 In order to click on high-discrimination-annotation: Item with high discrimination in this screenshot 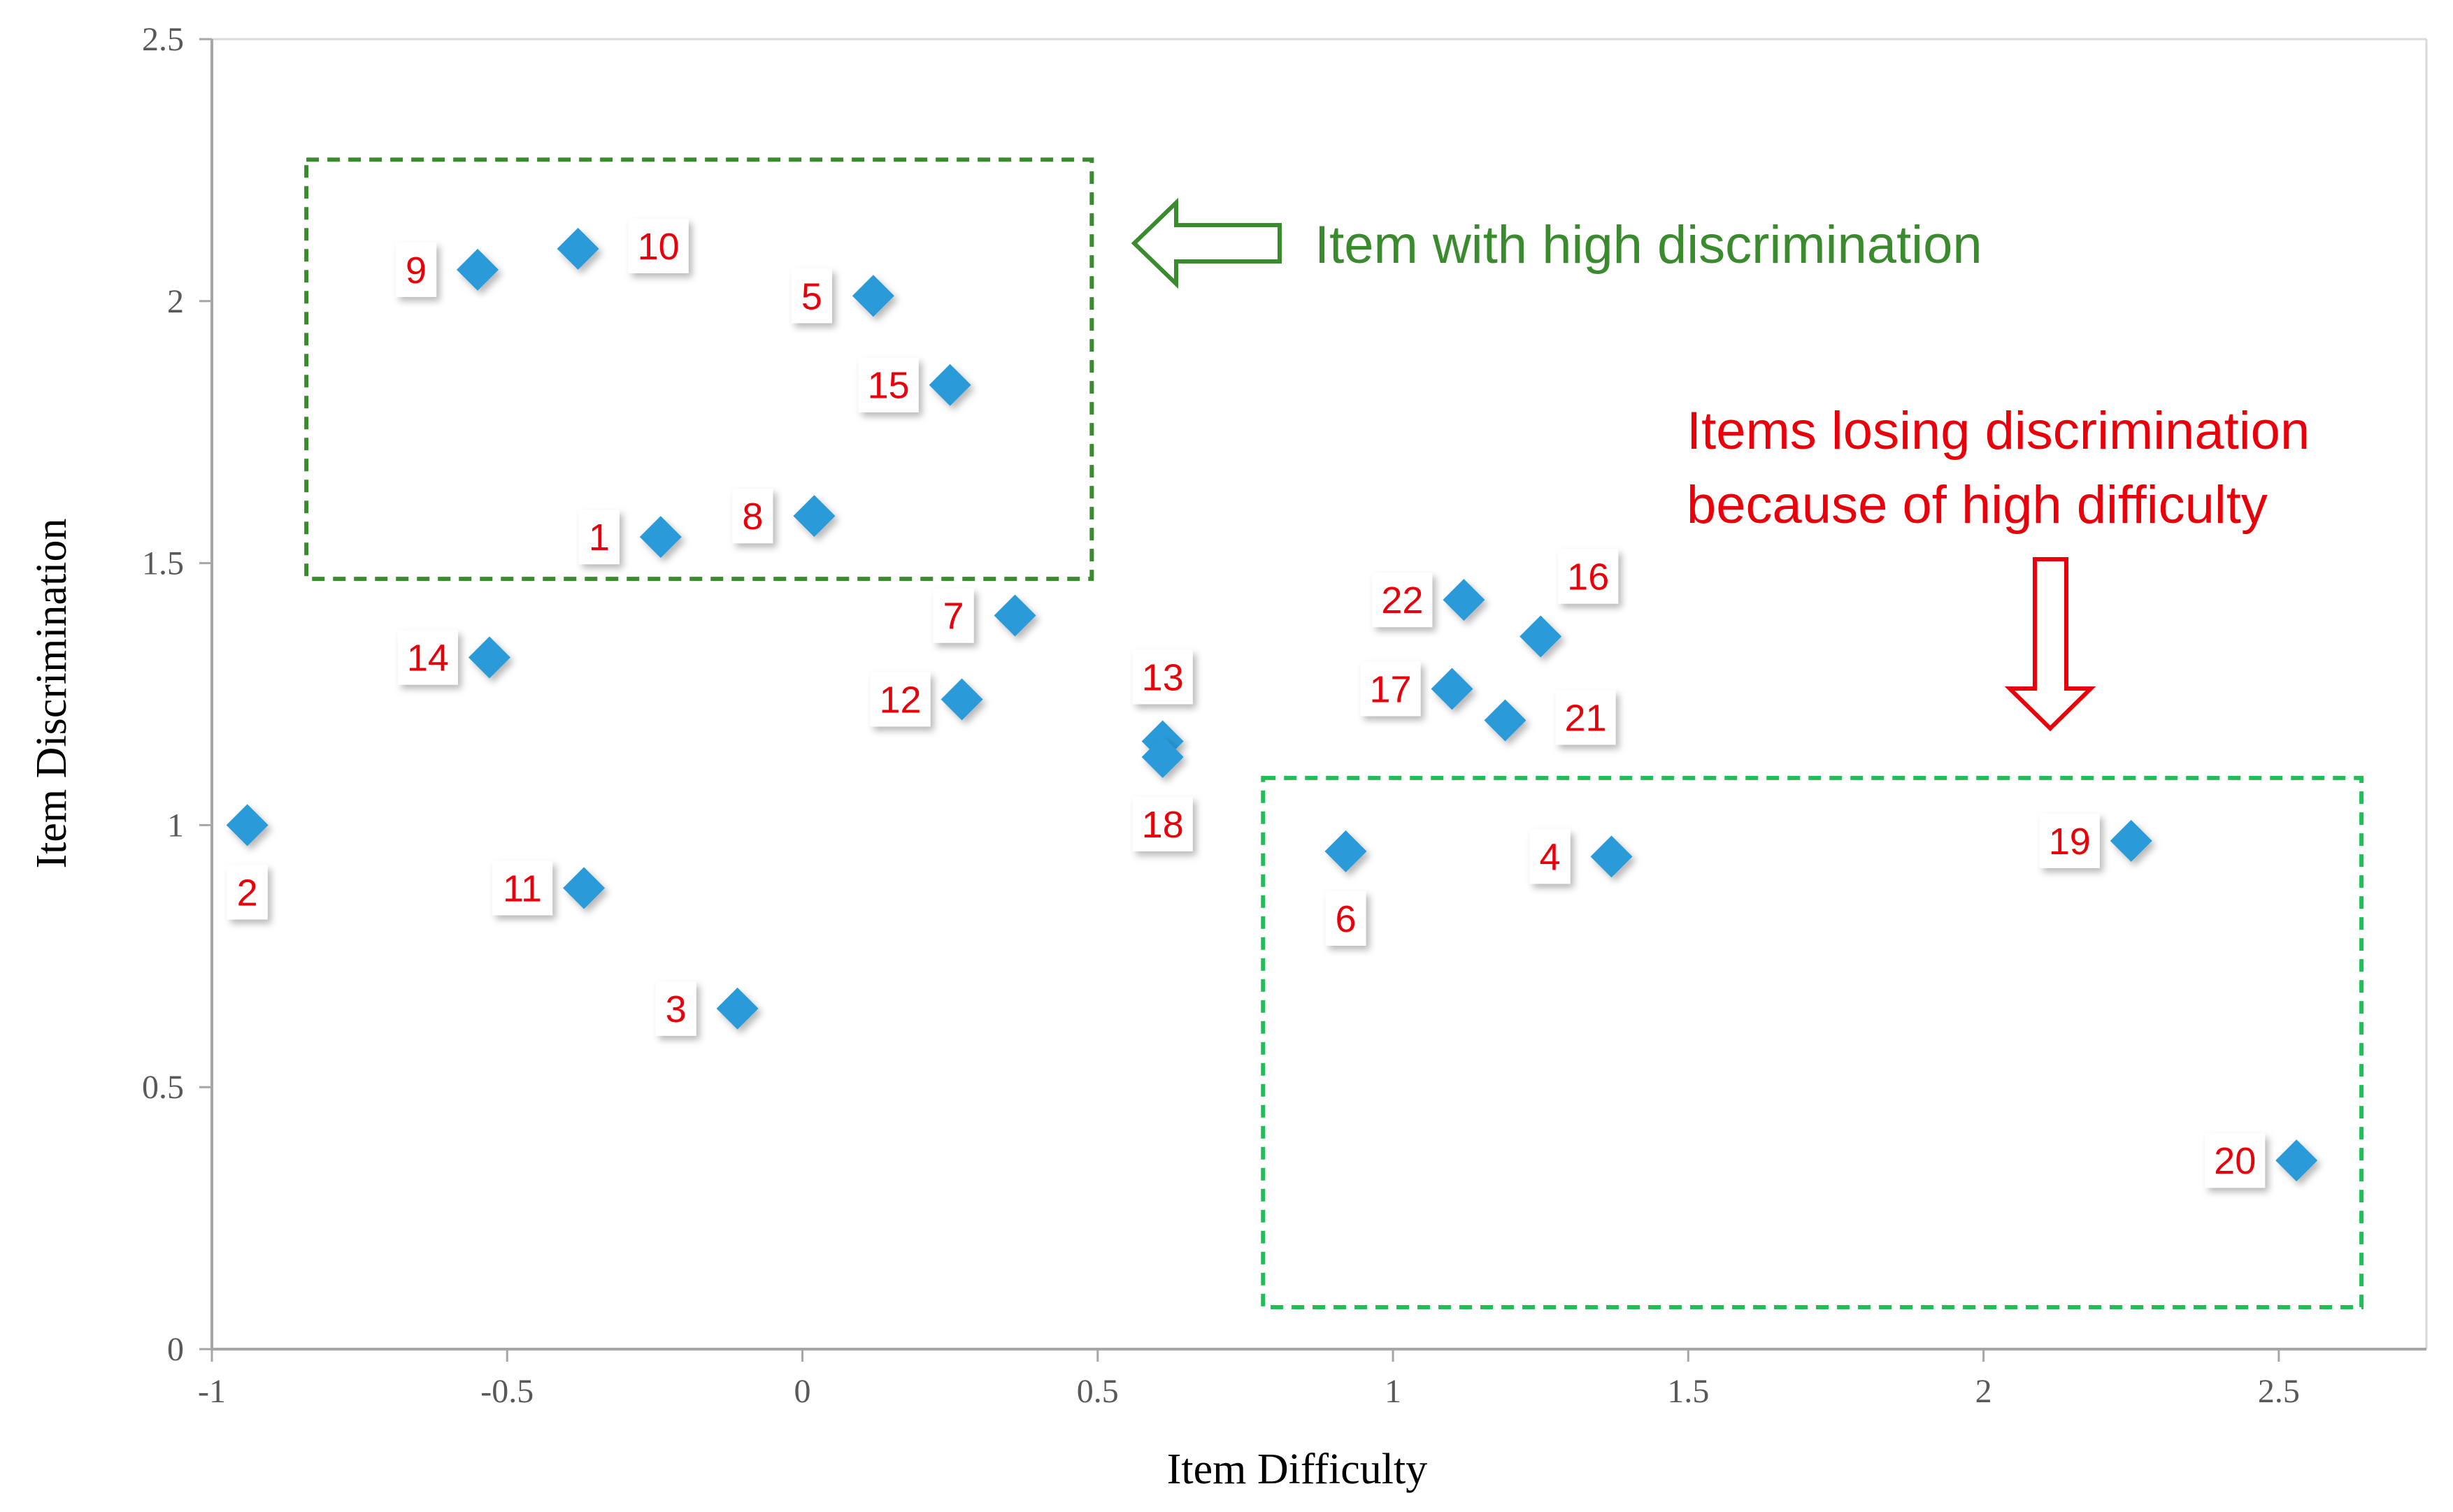, I will do `click(1648, 245)`.